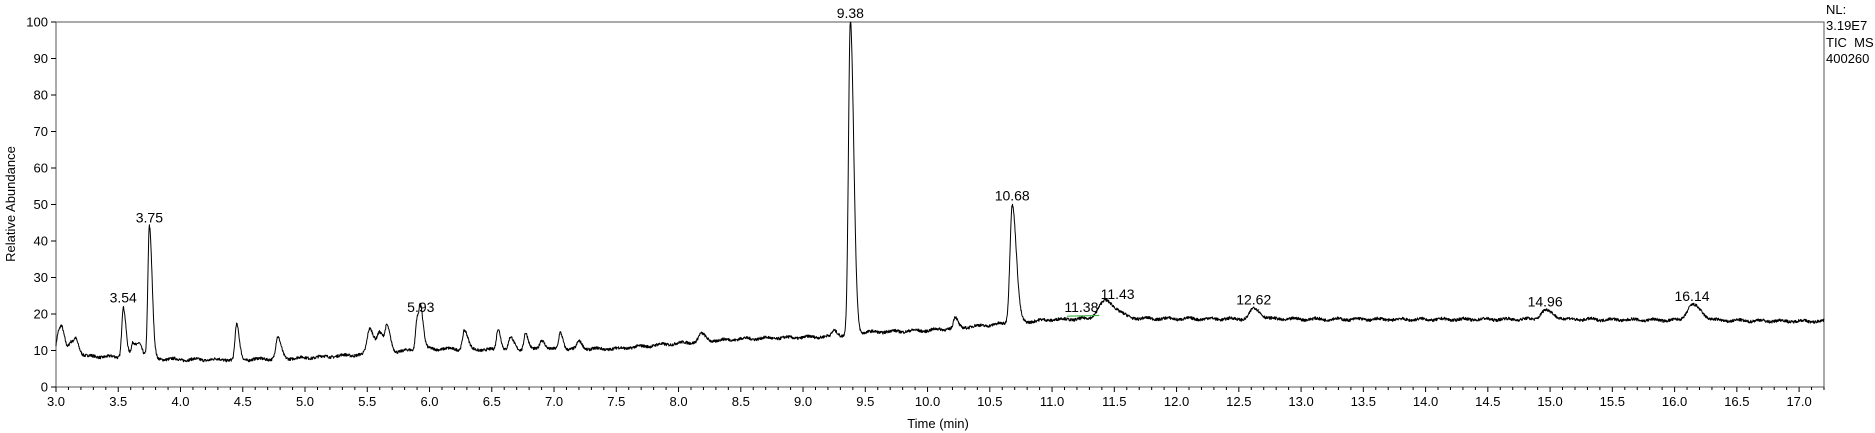 This screenshot has height=433, width=1875. I want to click on peak-label: 9.38, so click(850, 13).